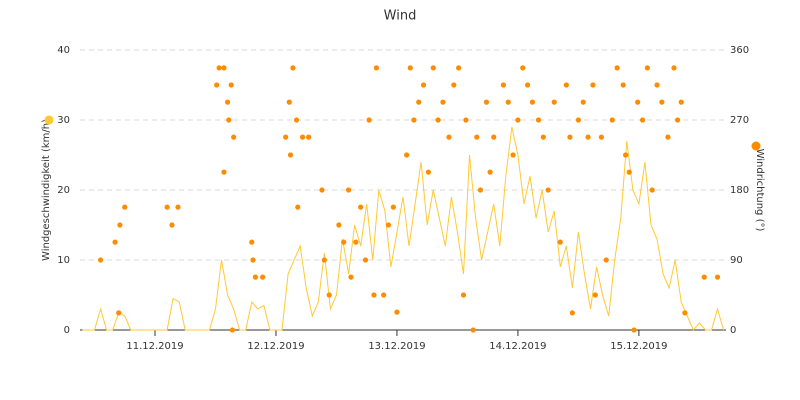  I want to click on x-tick-label: 12.12.2019, so click(275, 346).